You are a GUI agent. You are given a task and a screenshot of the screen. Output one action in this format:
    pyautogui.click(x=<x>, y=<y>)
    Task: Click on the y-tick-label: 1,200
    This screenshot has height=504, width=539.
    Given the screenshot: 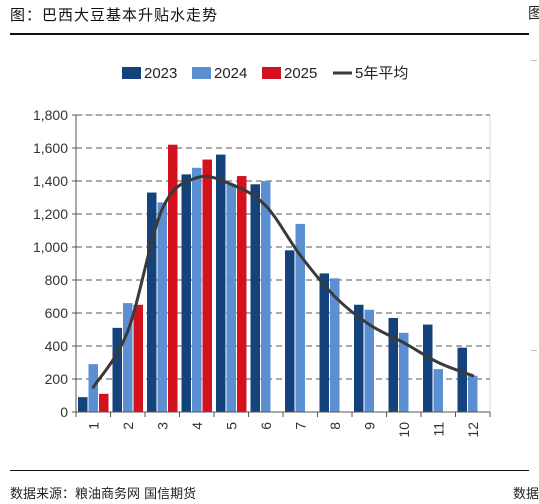 What is the action you would take?
    pyautogui.click(x=50, y=214)
    